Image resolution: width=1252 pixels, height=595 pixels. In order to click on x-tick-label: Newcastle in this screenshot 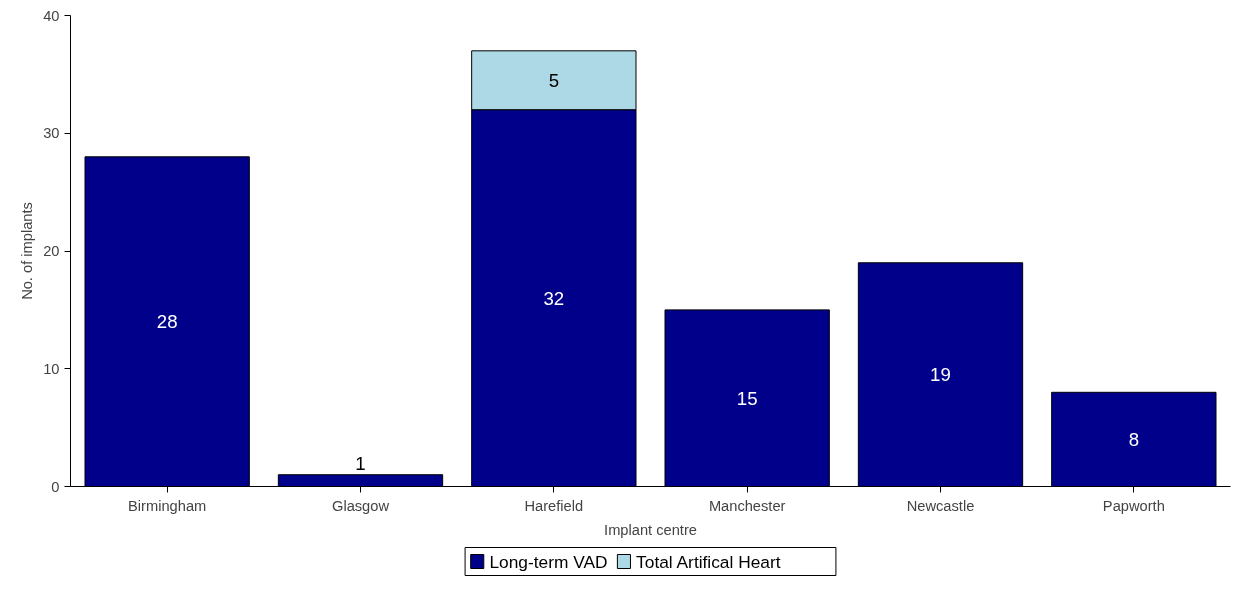, I will do `click(940, 505)`.